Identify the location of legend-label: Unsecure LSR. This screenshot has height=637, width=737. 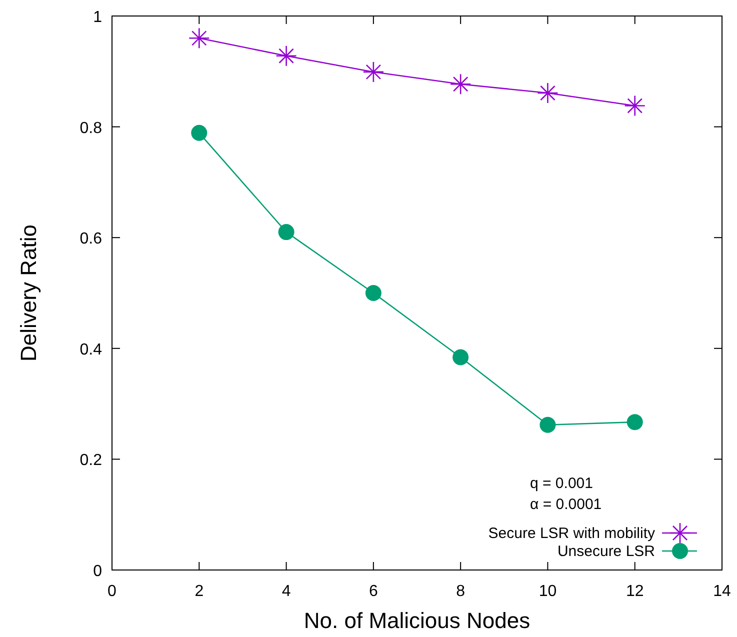
(606, 551).